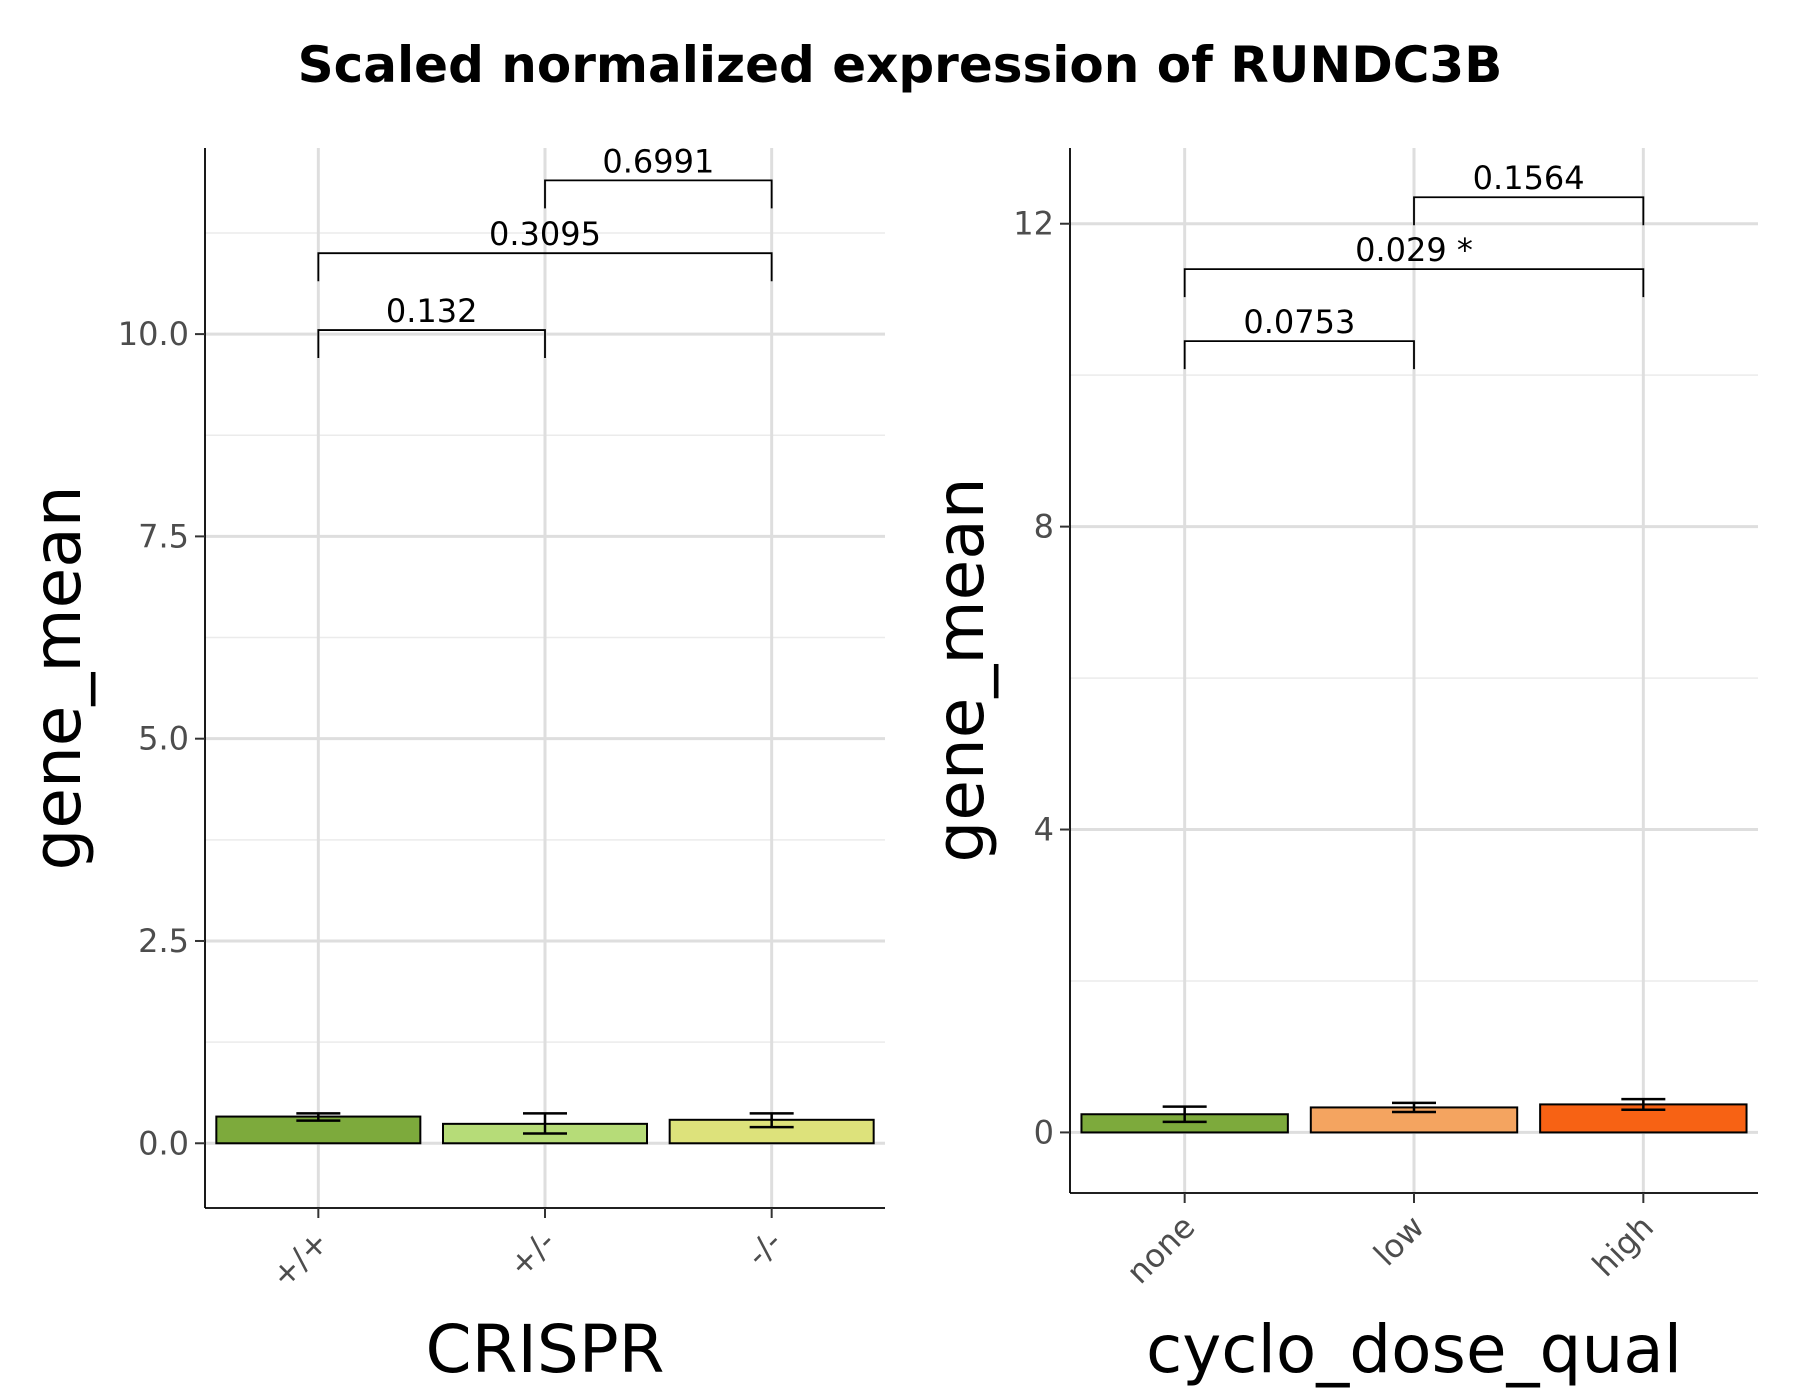 Image resolution: width=1800 pixels, height=1400 pixels. What do you see at coordinates (300, 1259) in the screenshot?
I see `x-tick-label: +/+` at bounding box center [300, 1259].